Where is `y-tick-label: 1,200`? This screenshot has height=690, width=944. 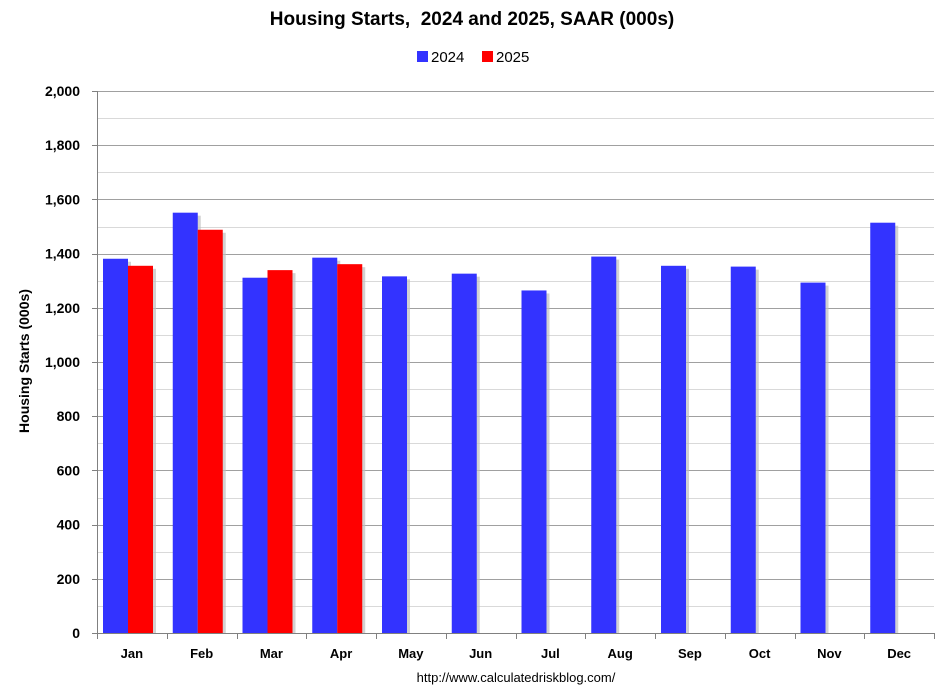 y-tick-label: 1,200 is located at coordinates (62, 308).